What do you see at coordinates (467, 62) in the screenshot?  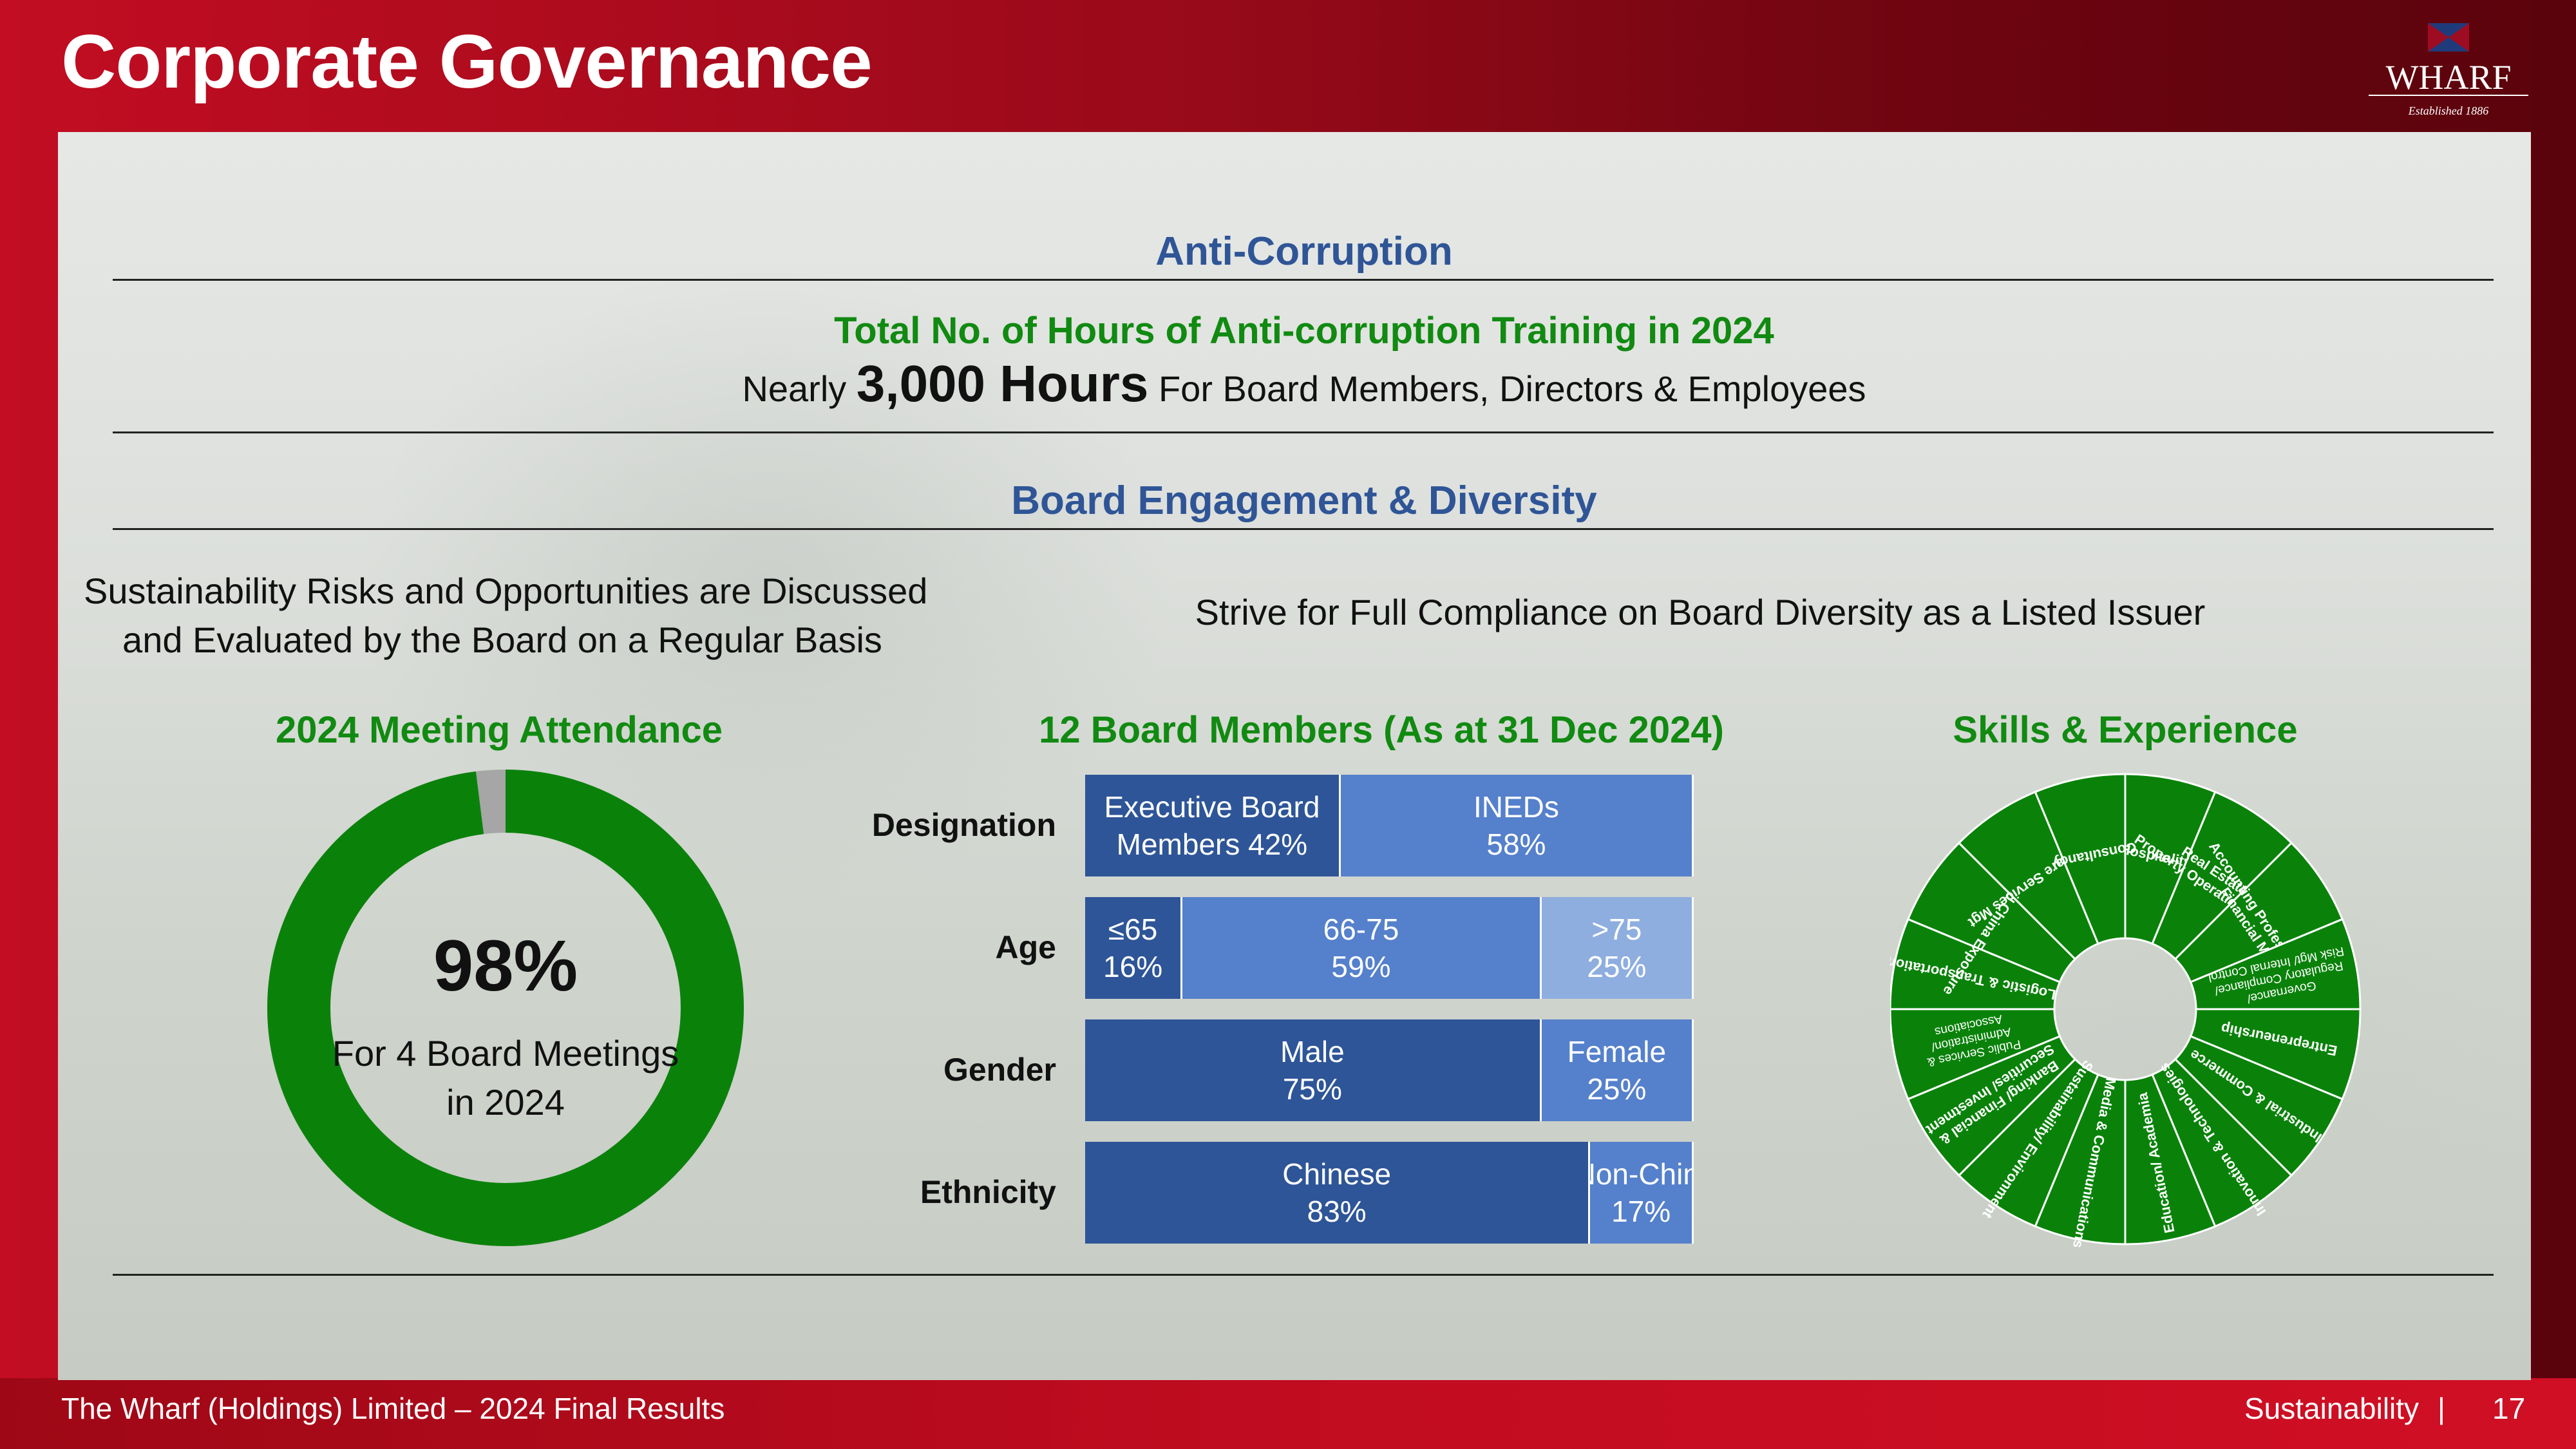 I see `page-title: Corporate Governance` at bounding box center [467, 62].